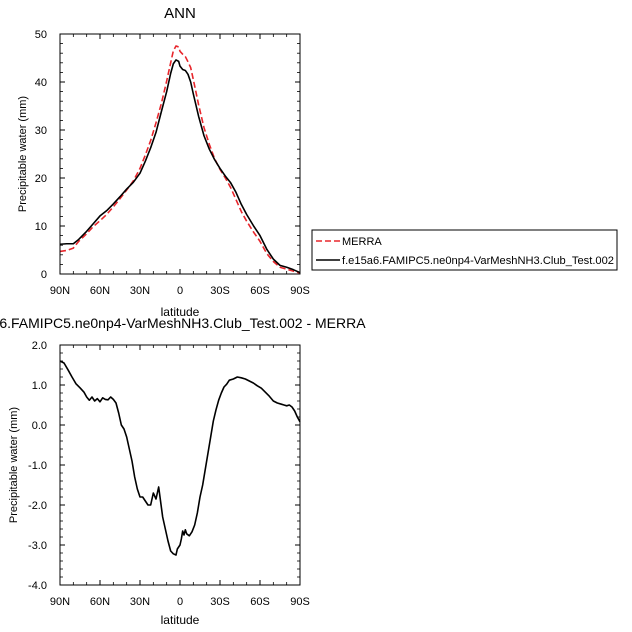 This screenshot has height=632, width=632. What do you see at coordinates (37, 586) in the screenshot?
I see `y-tick-label: -4.0` at bounding box center [37, 586].